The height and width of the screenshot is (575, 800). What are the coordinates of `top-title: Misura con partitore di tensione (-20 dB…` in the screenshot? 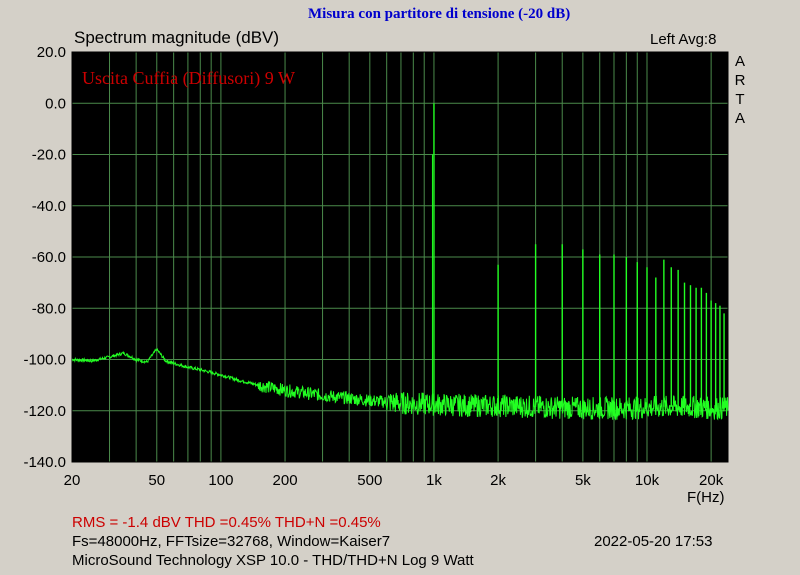 It's located at (439, 14).